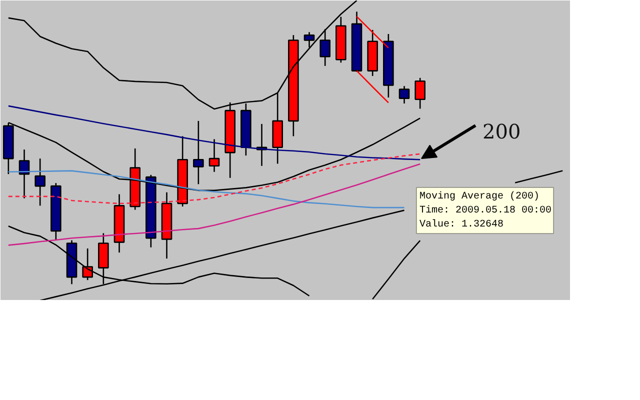  Describe the element at coordinates (462, 224) in the screenshot. I see `annotation: Value: 1.32648` at that location.